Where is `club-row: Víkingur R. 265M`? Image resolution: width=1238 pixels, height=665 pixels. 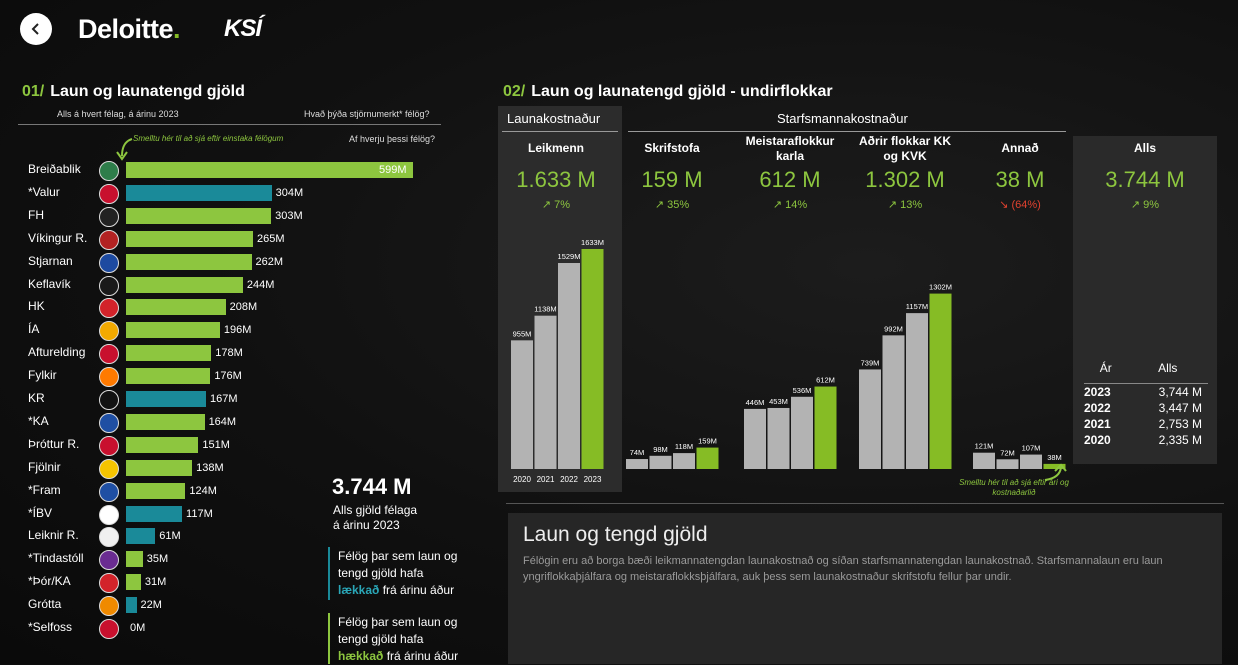
club-row: Víkingur R. 265M is located at coordinates (225, 239).